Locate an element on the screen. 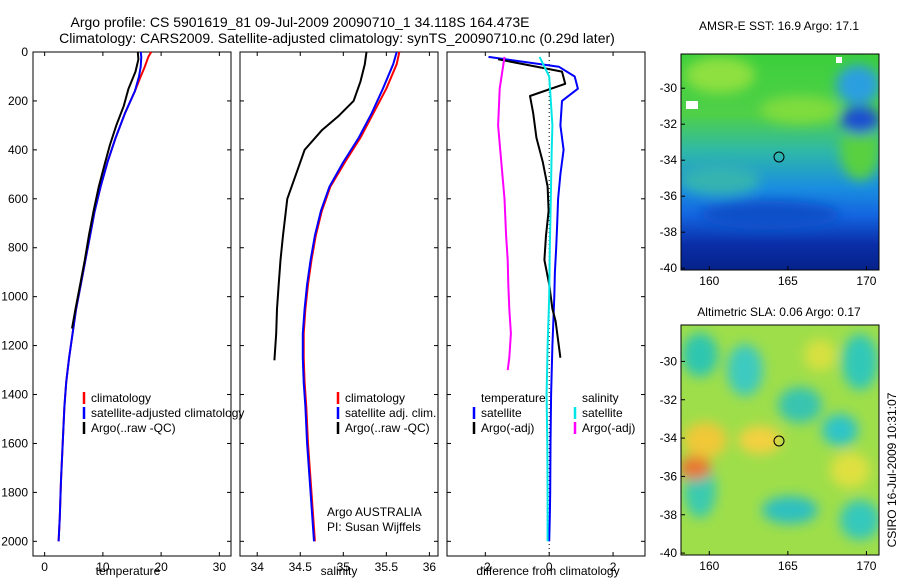  sst-map-frame is located at coordinates (780, 162).